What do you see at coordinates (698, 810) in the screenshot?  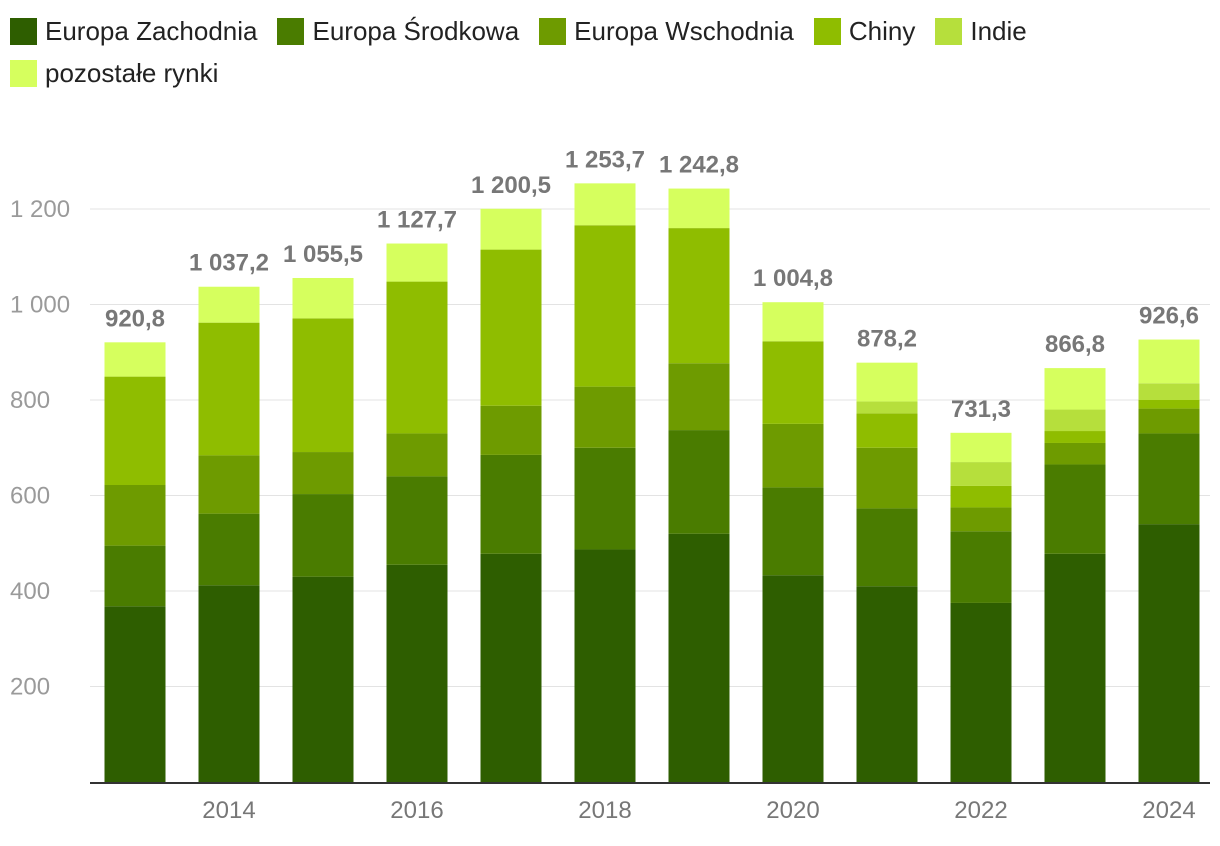 I see `x-axis: 2014 2016 2018 2020 2022 2024` at bounding box center [698, 810].